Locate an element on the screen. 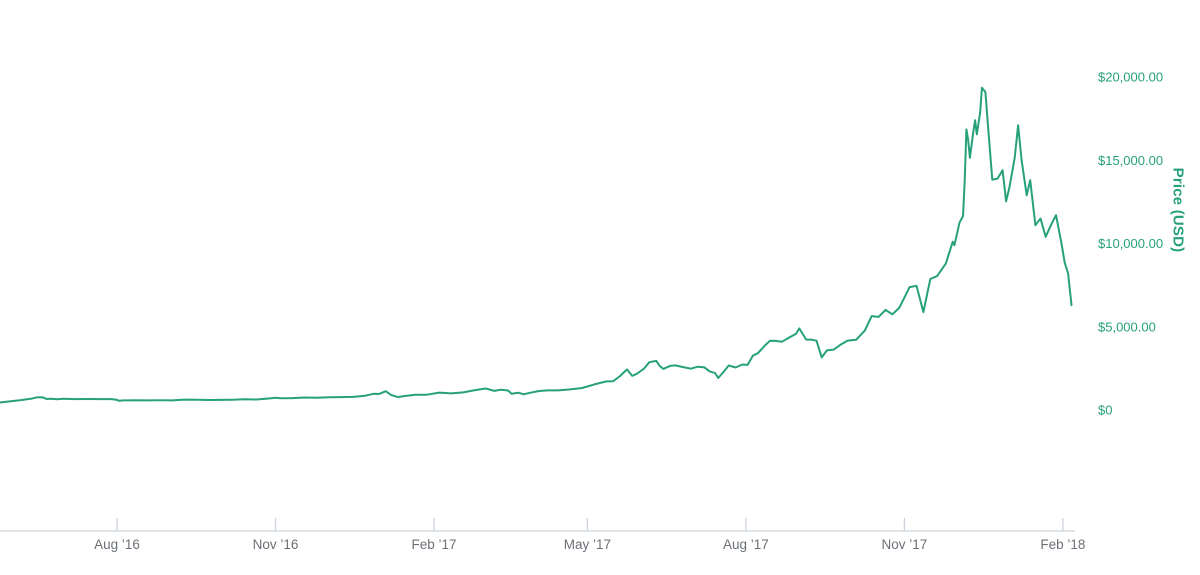  y-axis-label: $10,000.00 is located at coordinates (1130, 243).